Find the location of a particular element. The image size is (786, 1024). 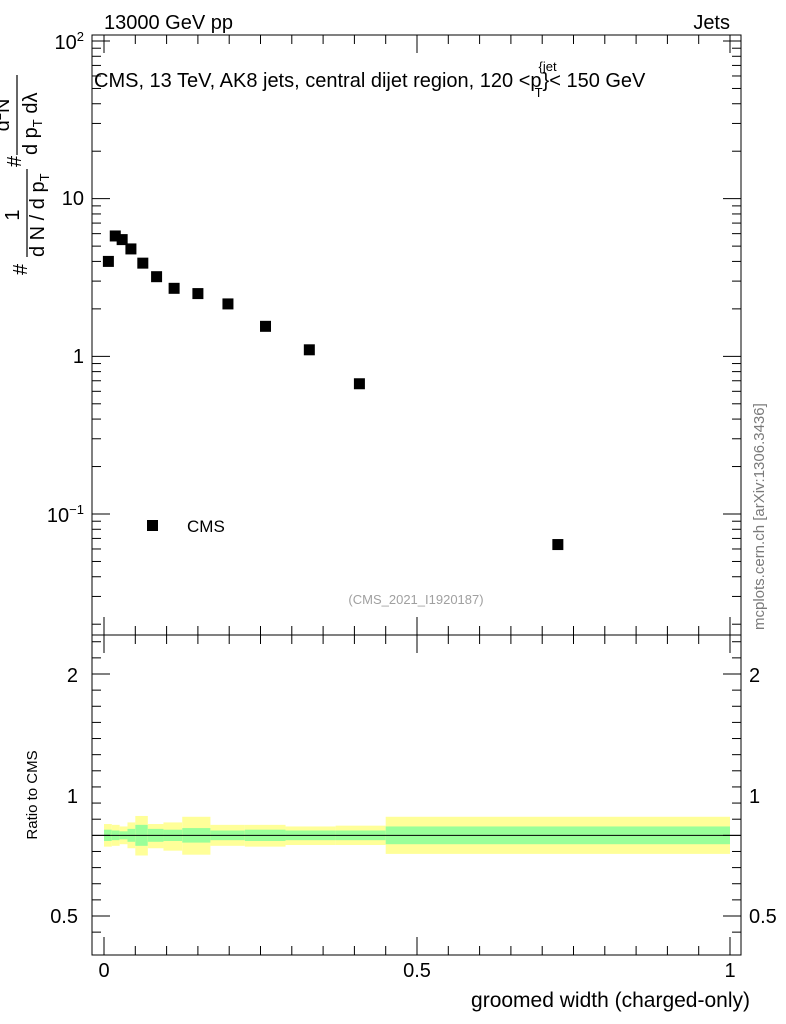

svg-text: d N / d pT is located at coordinates (39, 215).